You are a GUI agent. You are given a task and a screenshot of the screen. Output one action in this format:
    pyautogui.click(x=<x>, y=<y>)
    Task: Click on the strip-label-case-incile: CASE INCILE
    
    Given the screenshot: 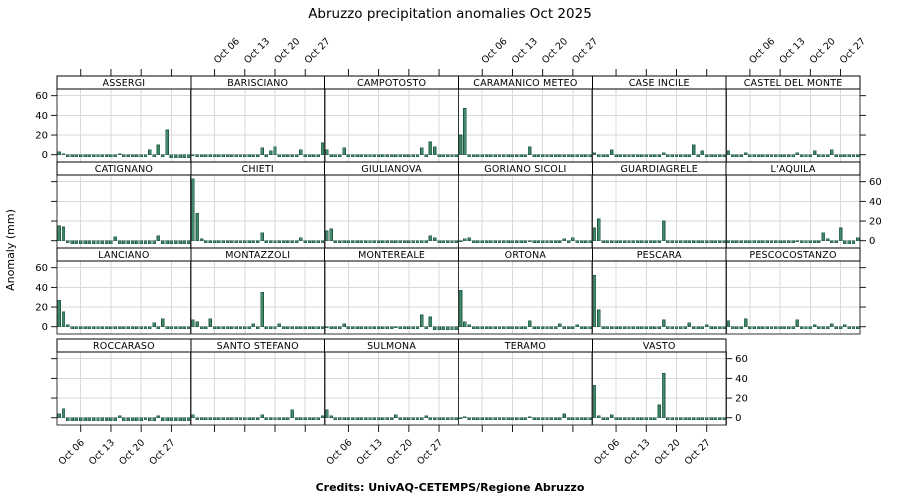 What is the action you would take?
    pyautogui.click(x=659, y=83)
    